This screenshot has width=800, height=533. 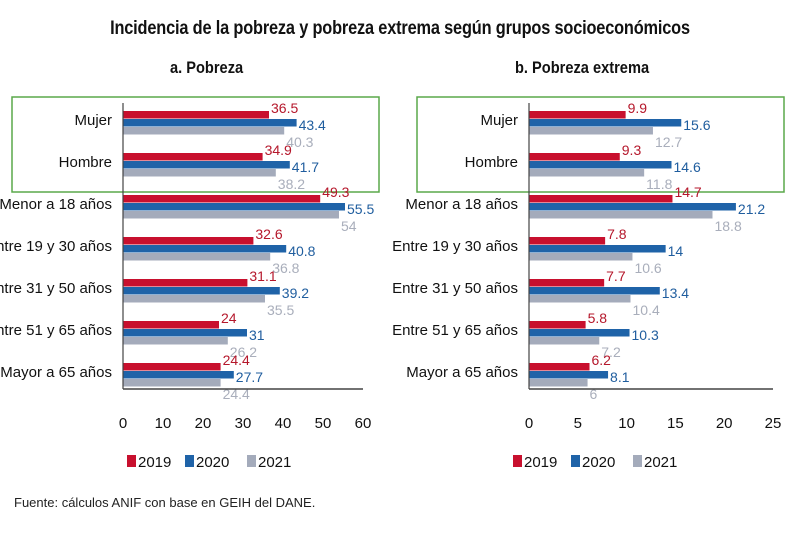 I want to click on data-label-2021: 38.2, so click(x=291, y=184).